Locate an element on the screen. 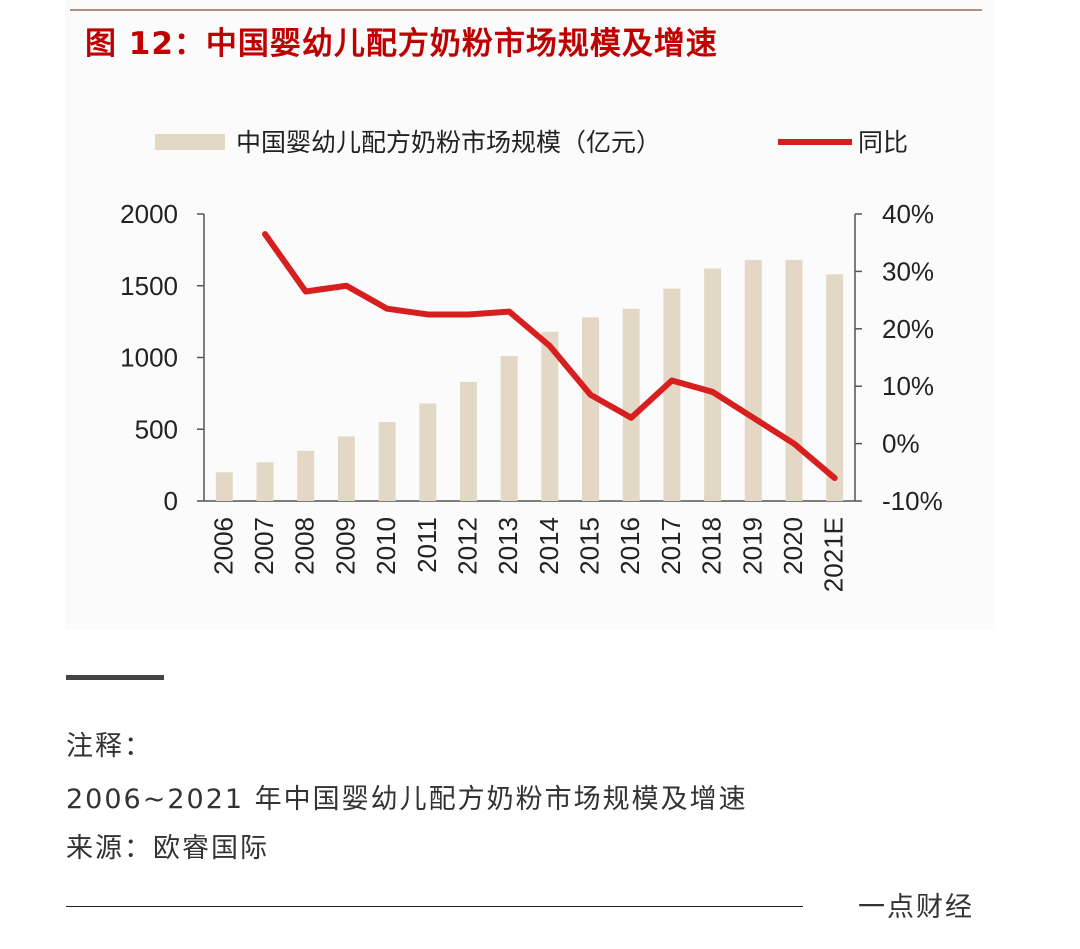 Image resolution: width=1080 pixels, height=949 pixels. notes-label: 注释： is located at coordinates (109, 746).